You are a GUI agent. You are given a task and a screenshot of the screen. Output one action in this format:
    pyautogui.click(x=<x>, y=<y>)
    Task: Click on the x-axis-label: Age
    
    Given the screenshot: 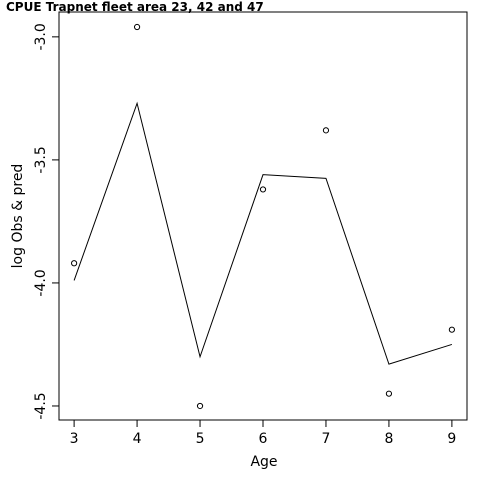 What is the action you would take?
    pyautogui.click(x=263, y=462)
    